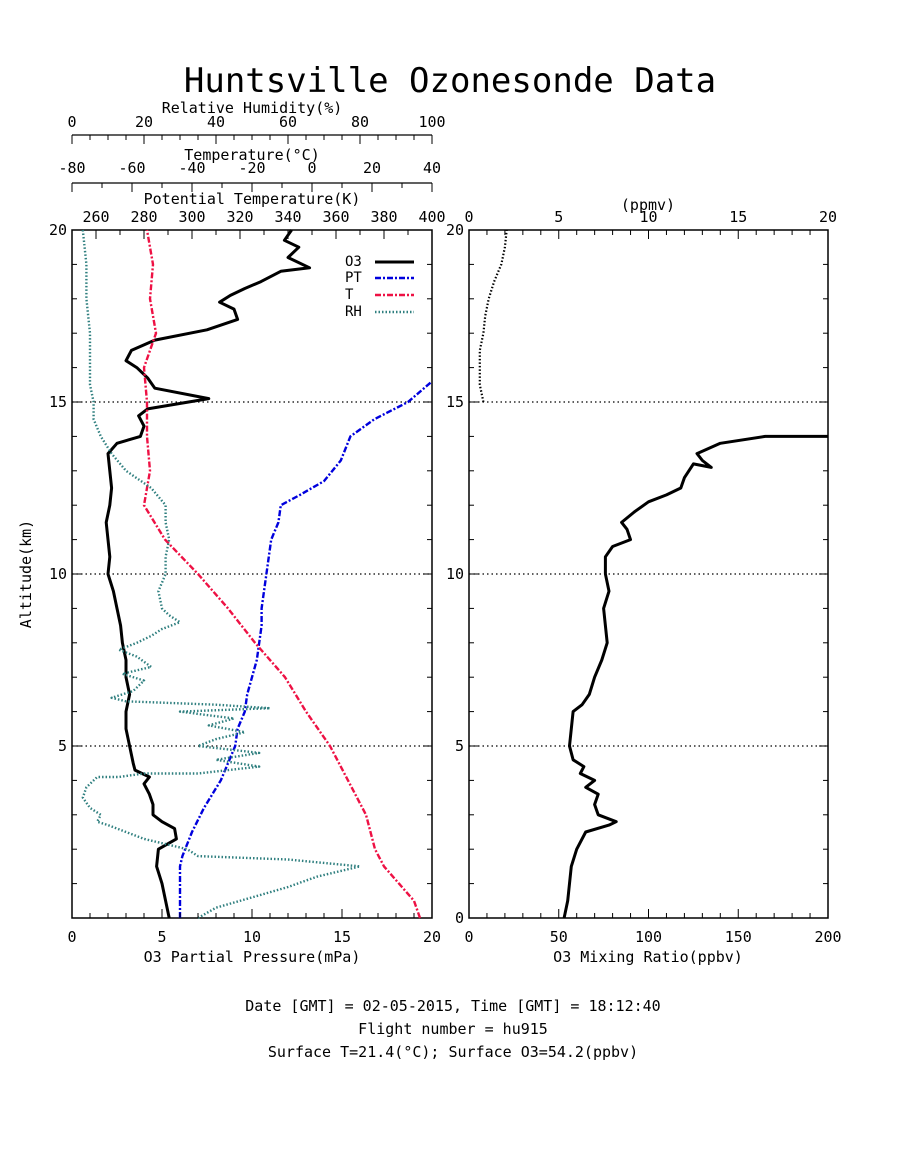 The image size is (900, 1150). Describe the element at coordinates (191, 168) in the screenshot. I see `x-tick-label: -40` at that location.